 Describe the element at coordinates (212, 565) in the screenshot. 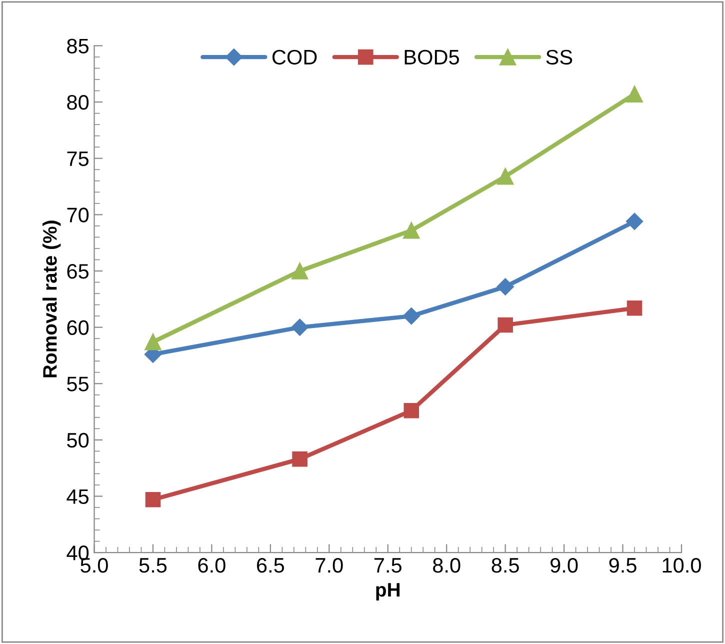

I see `x-tick-label: 6.0` at that location.